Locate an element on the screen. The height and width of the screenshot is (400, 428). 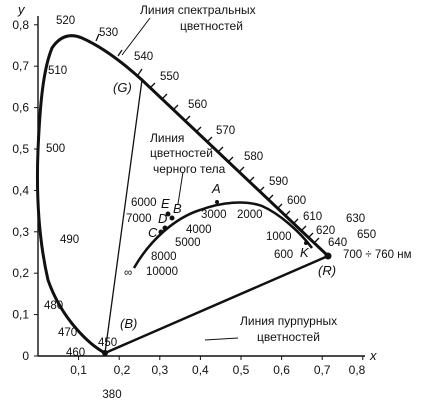
y-tick-label: 0 is located at coordinates (25, 356).